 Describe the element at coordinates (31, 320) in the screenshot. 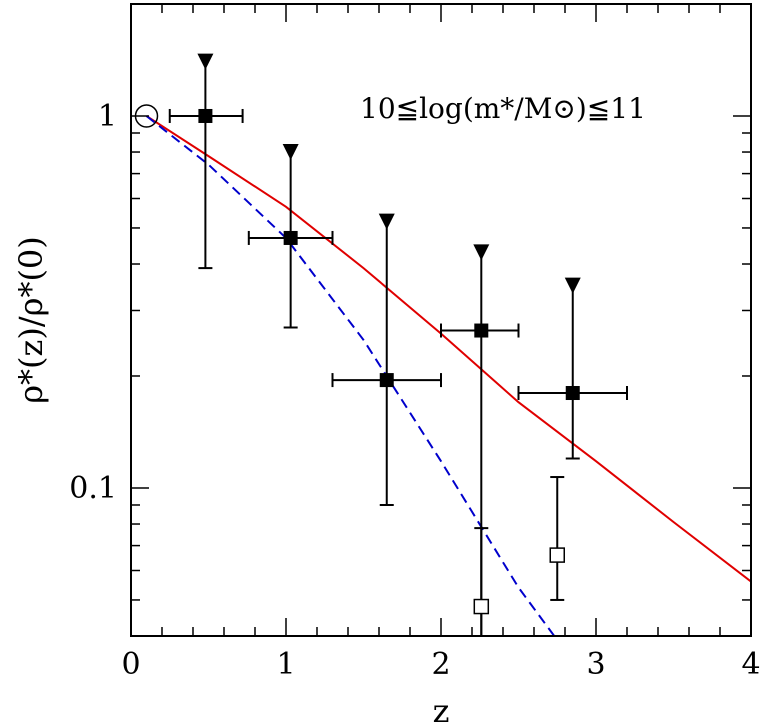

I see `y-axis-label: ρ*(z)/ρ*(0)` at that location.